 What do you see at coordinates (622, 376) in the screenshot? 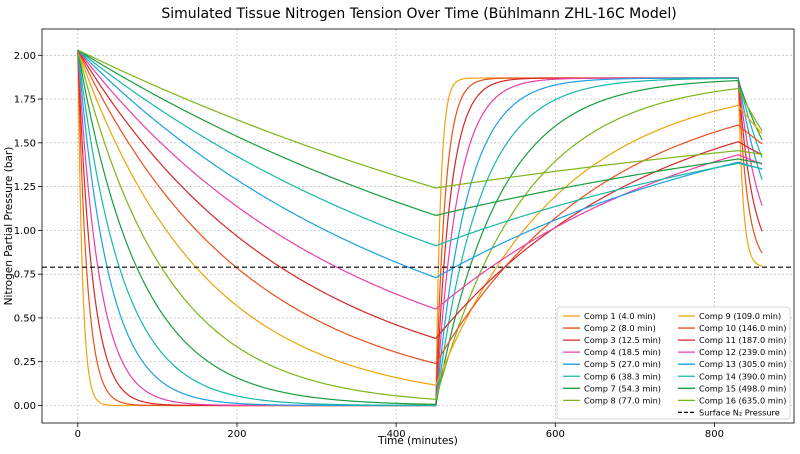
I see `legend-entry-label: Comp 6 (38.3 min)` at bounding box center [622, 376].